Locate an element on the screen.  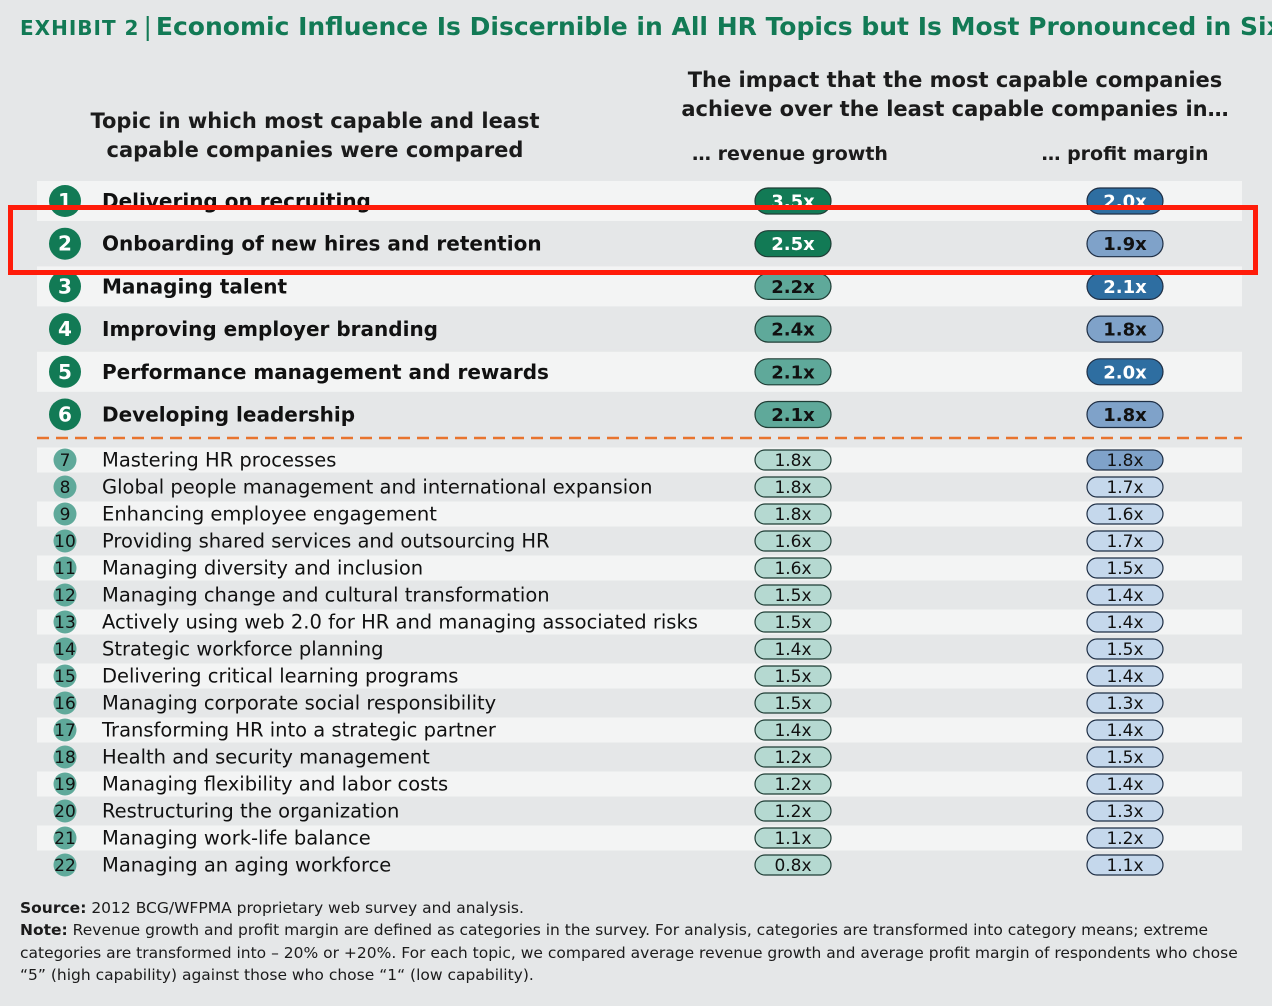
profit-value: 1.8x is located at coordinates (1125, 415).